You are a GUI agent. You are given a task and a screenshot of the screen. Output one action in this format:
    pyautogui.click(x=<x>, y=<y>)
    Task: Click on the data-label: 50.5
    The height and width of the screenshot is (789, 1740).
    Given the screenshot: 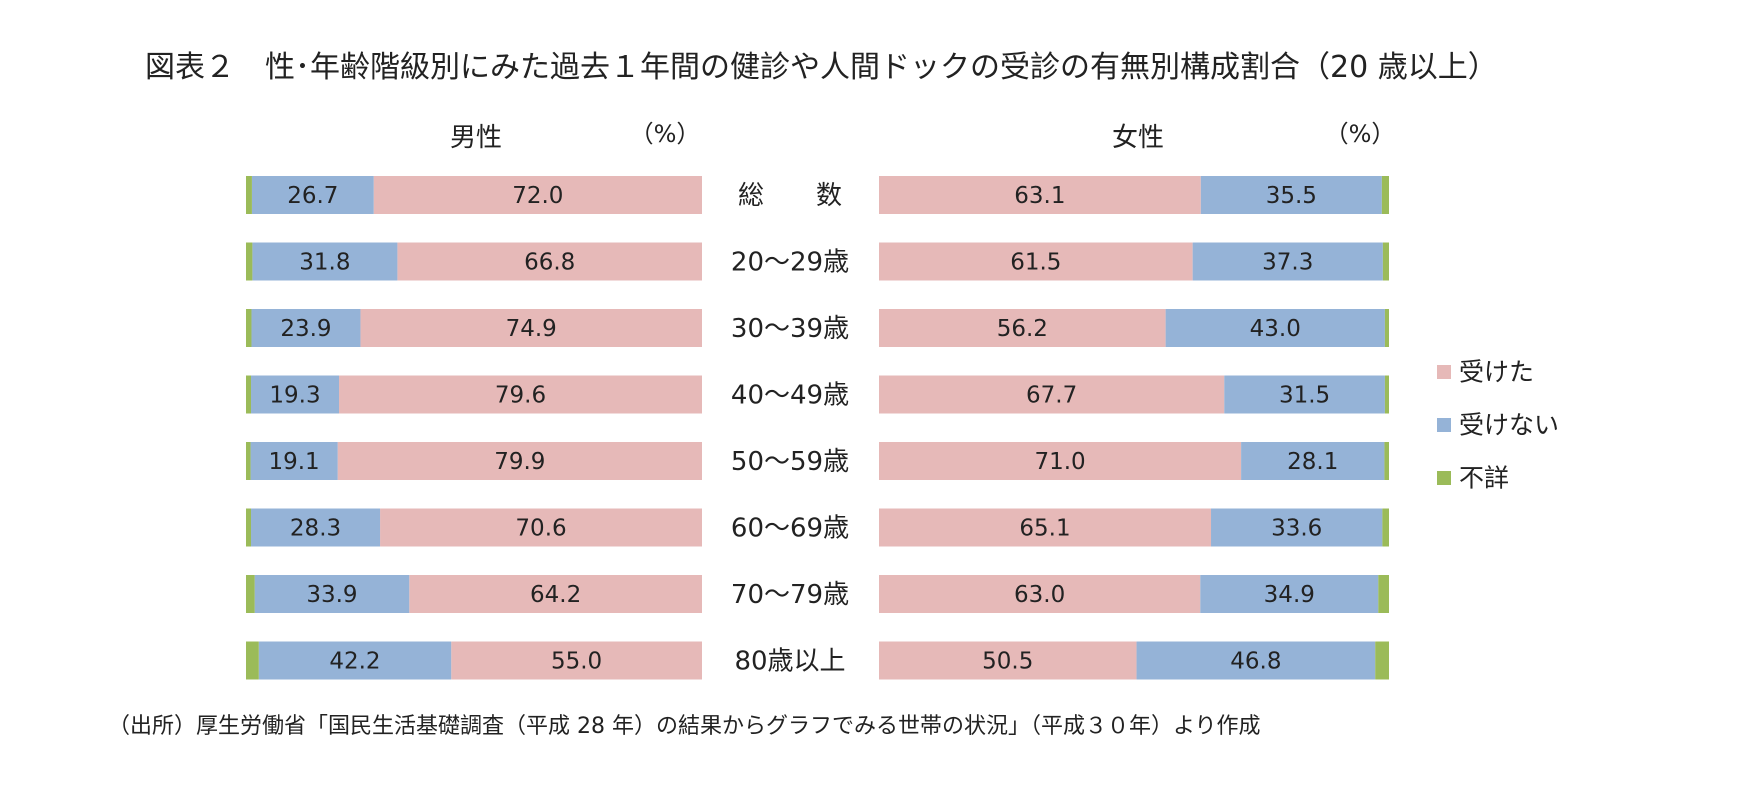 What is the action you would take?
    pyautogui.click(x=1007, y=662)
    